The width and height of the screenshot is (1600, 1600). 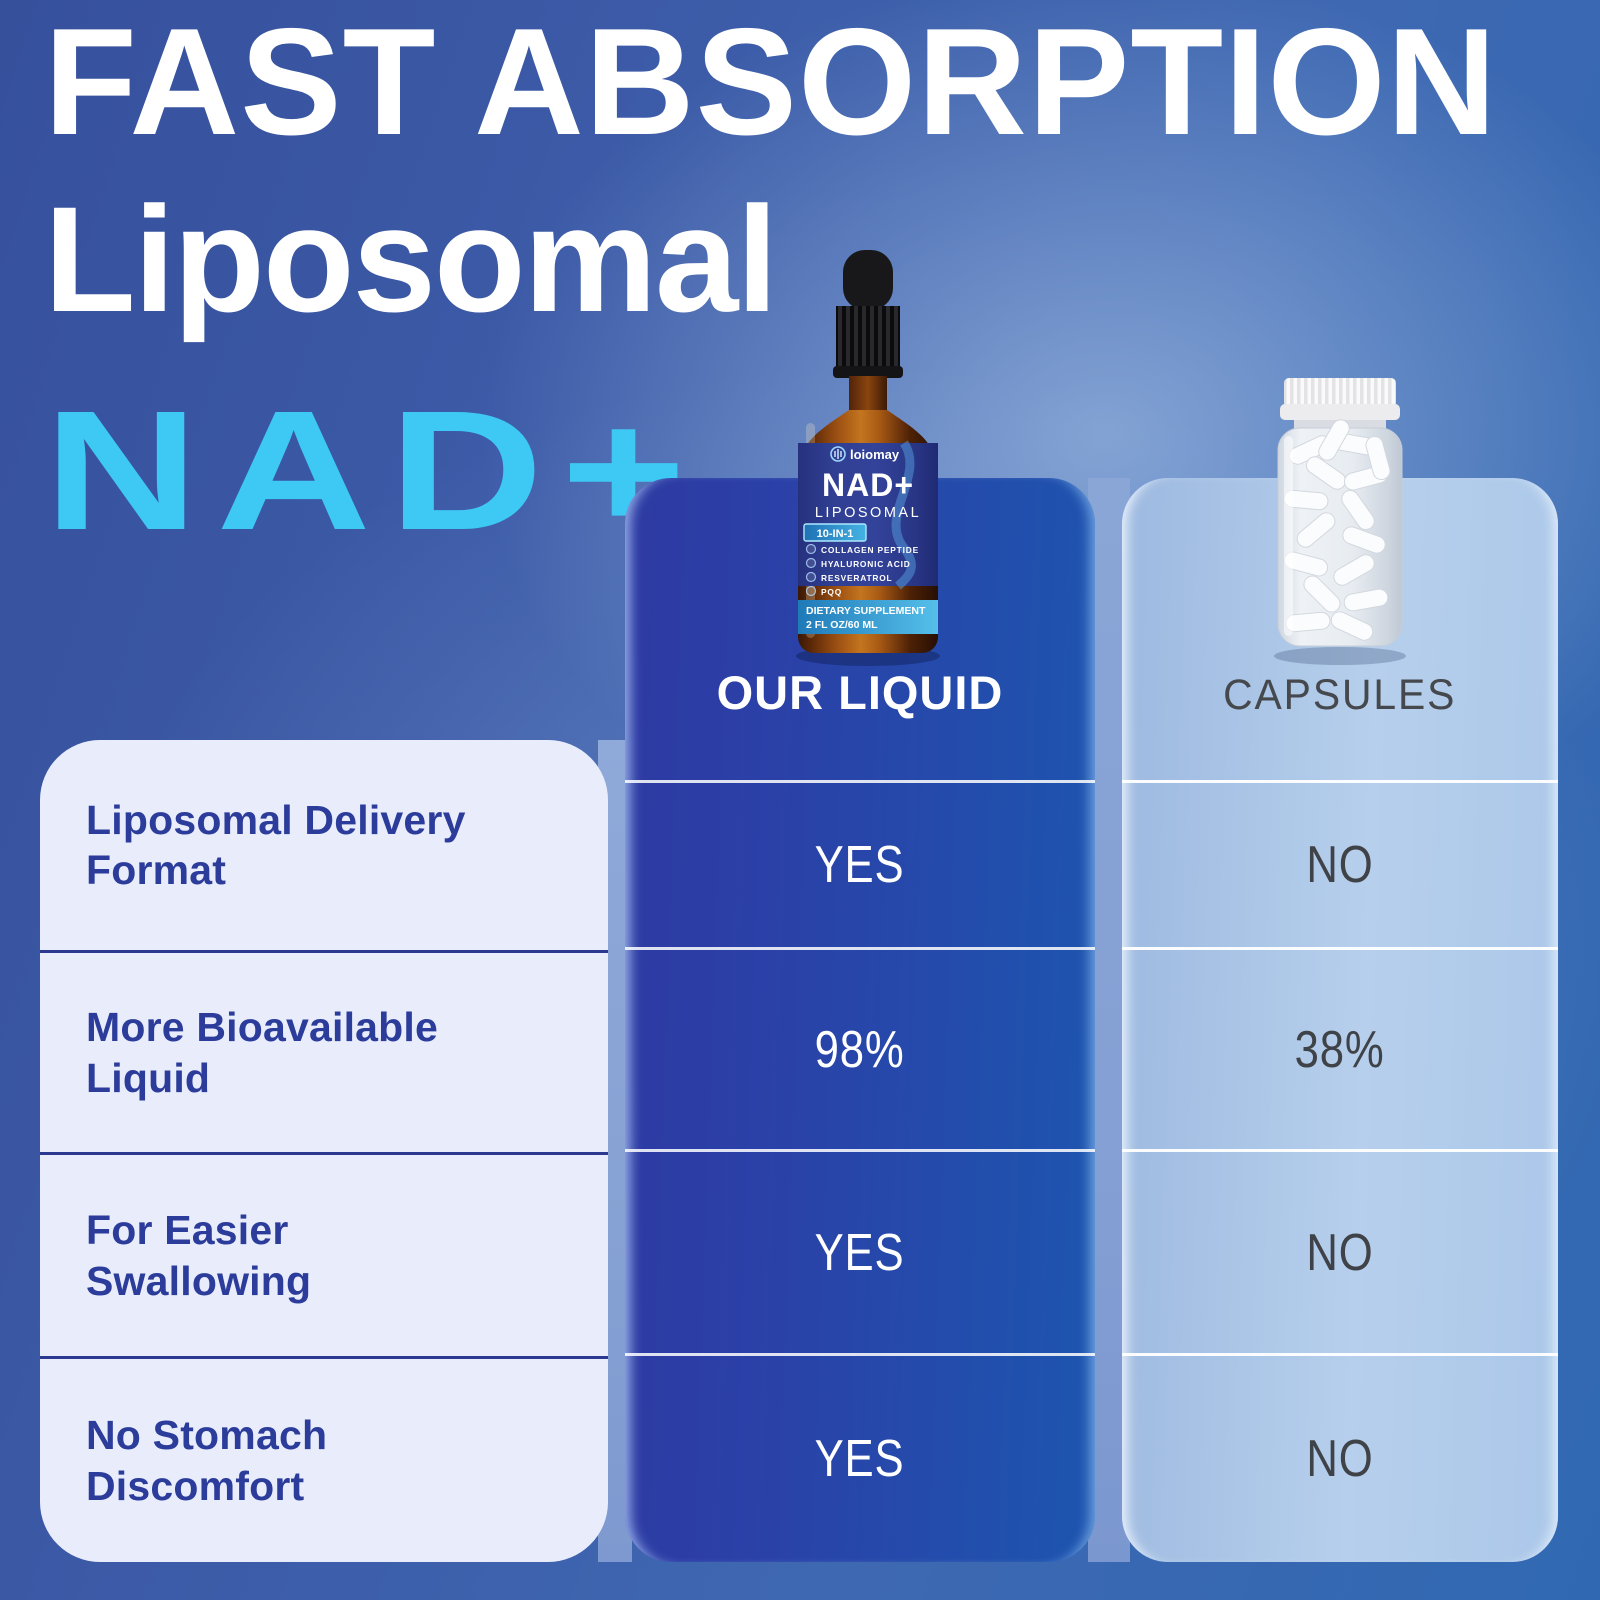 I want to click on label-badge, so click(x=835, y=532).